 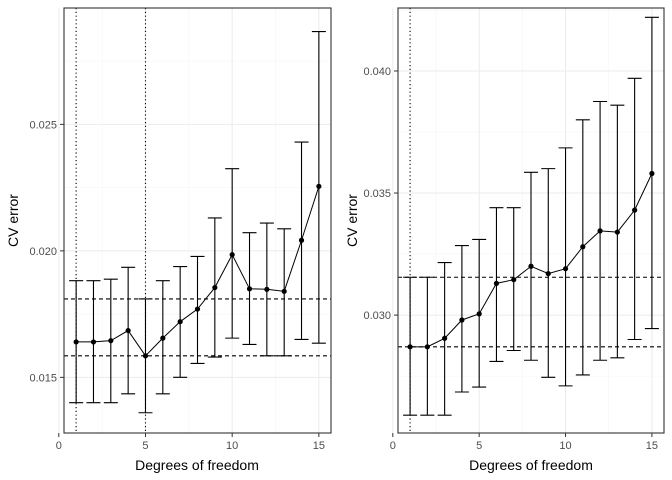 What do you see at coordinates (43, 125) in the screenshot?
I see `y-tick-label: 0.025` at bounding box center [43, 125].